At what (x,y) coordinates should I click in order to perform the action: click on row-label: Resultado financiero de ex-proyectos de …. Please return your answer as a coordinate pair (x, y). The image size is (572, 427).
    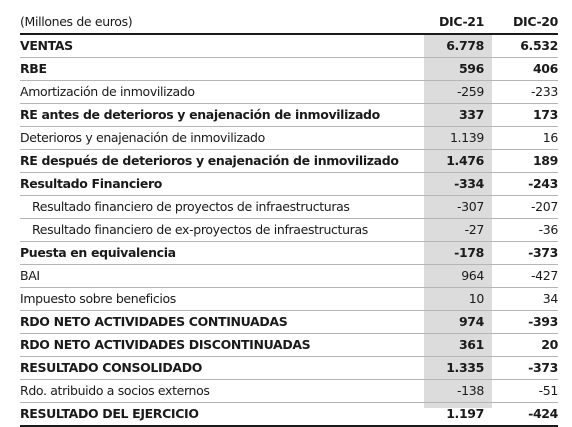
    Looking at the image, I should click on (200, 229).